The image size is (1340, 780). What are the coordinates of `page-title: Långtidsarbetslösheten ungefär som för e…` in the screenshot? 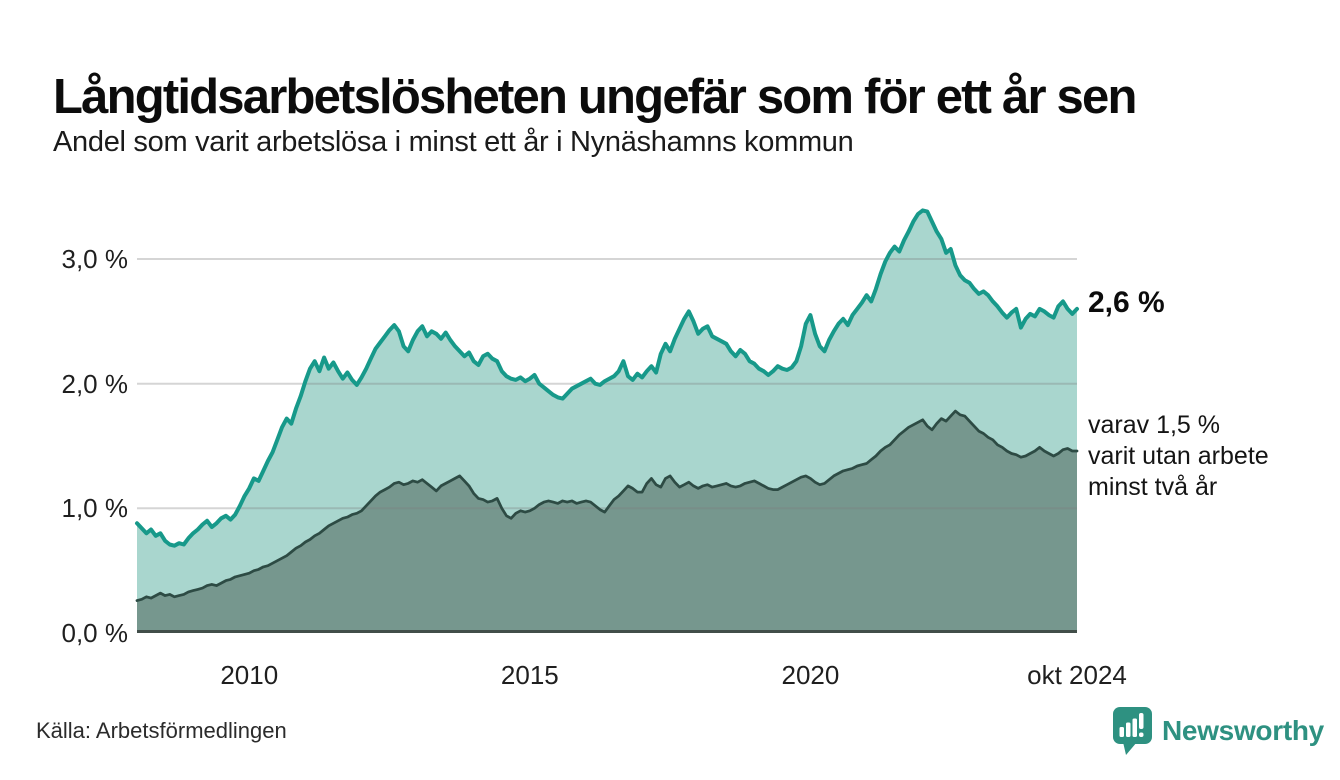 It's located at (595, 96).